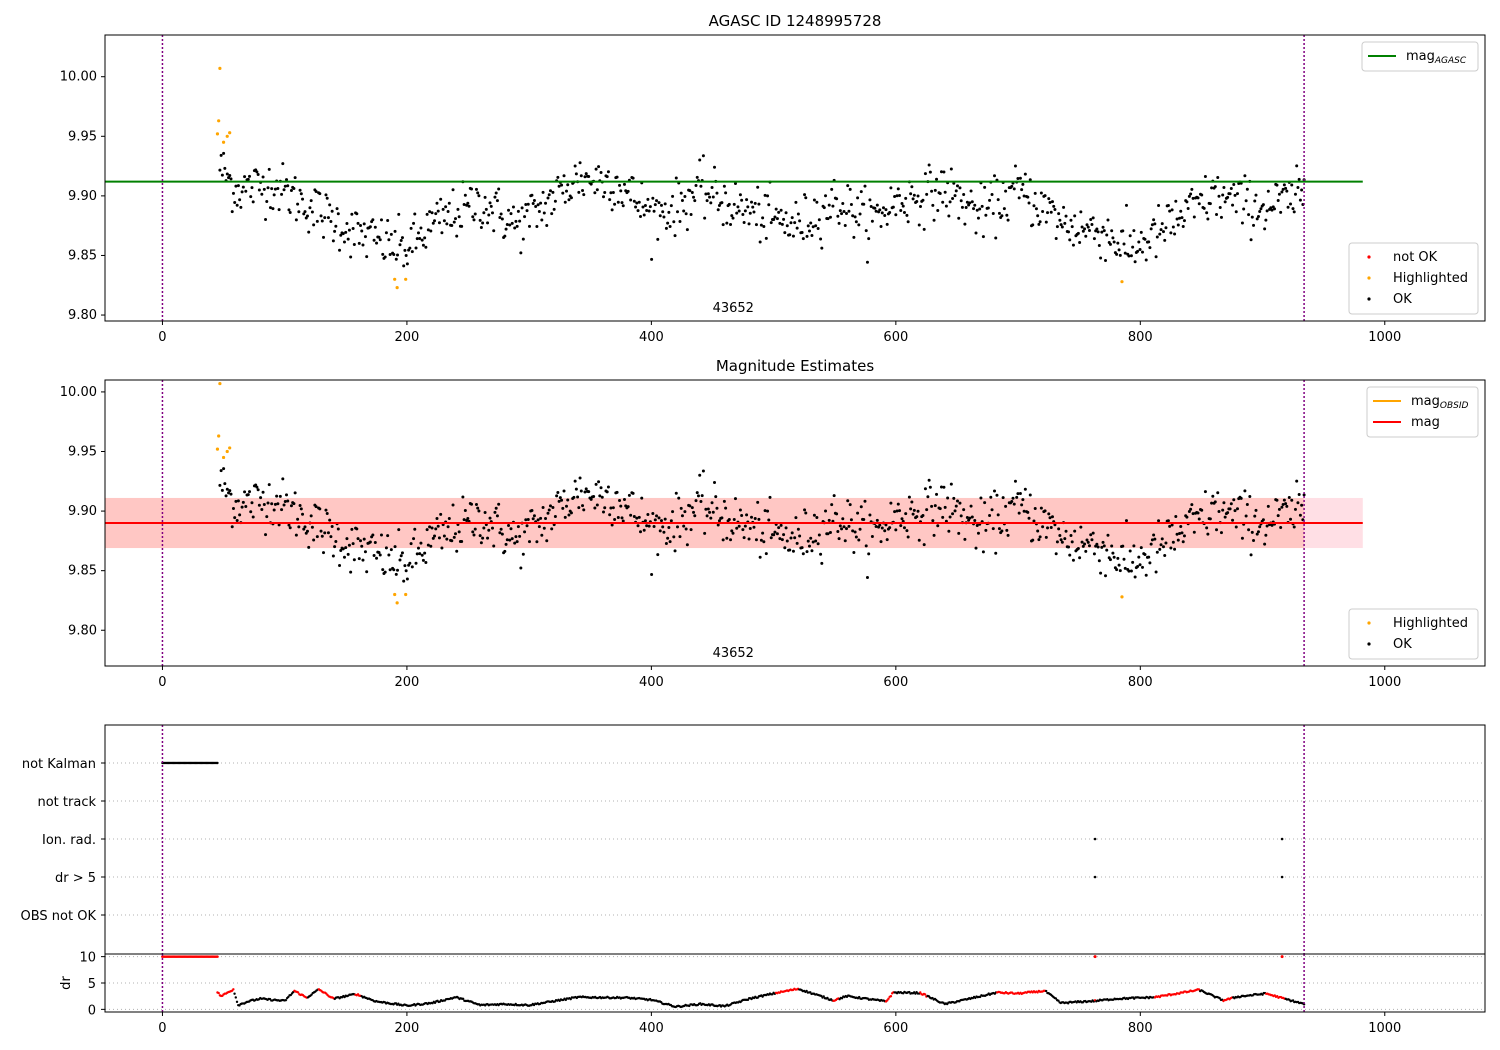 The width and height of the screenshot is (1500, 1050). What do you see at coordinates (92, 984) in the screenshot?
I see `y-tick-label: 5` at bounding box center [92, 984].